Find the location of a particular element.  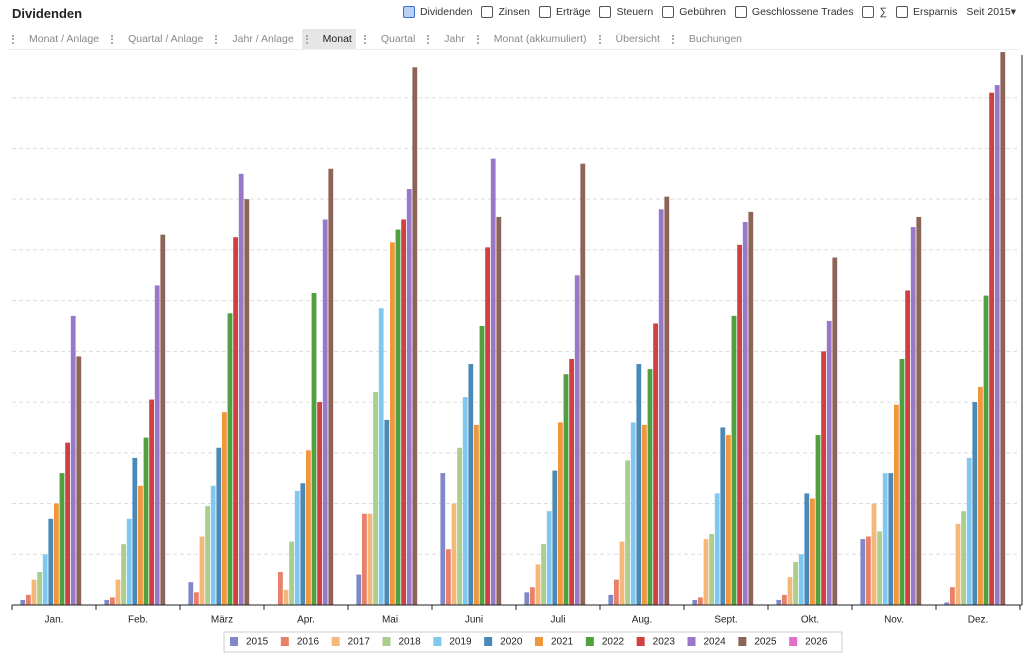

x-tick-label: Okt. is located at coordinates (810, 620).